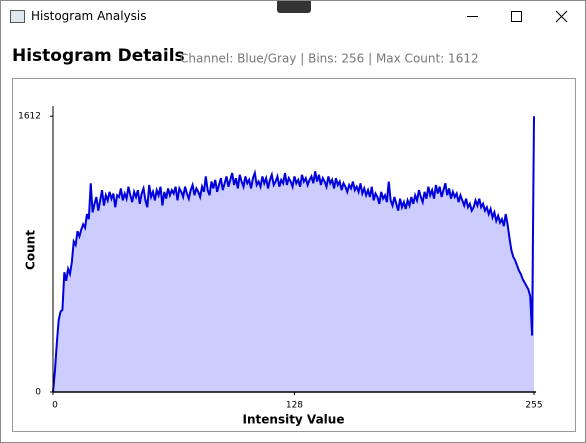  Describe the element at coordinates (473, 16) in the screenshot. I see `minimize-button` at that location.